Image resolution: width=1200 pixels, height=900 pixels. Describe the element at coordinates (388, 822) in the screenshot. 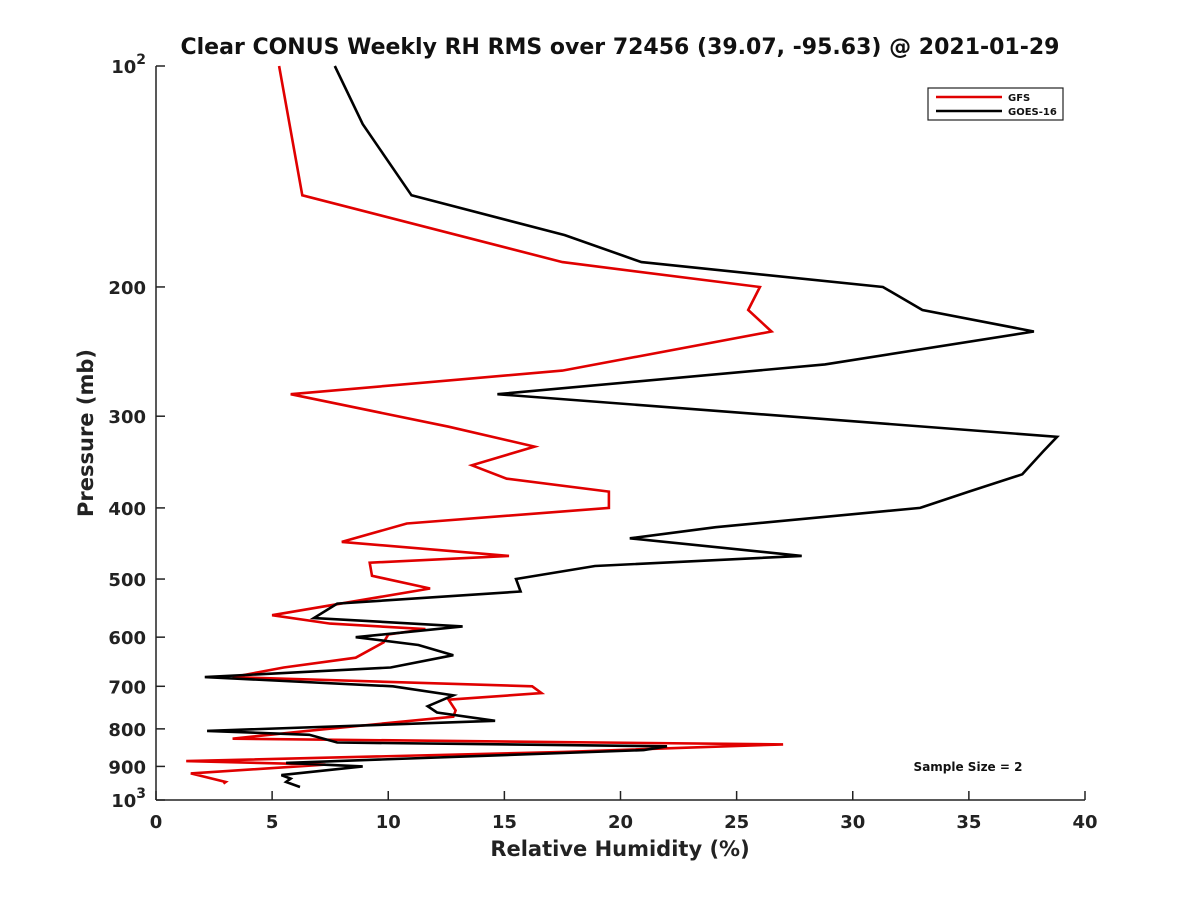

I see `x-tick-label: 10` at that location.